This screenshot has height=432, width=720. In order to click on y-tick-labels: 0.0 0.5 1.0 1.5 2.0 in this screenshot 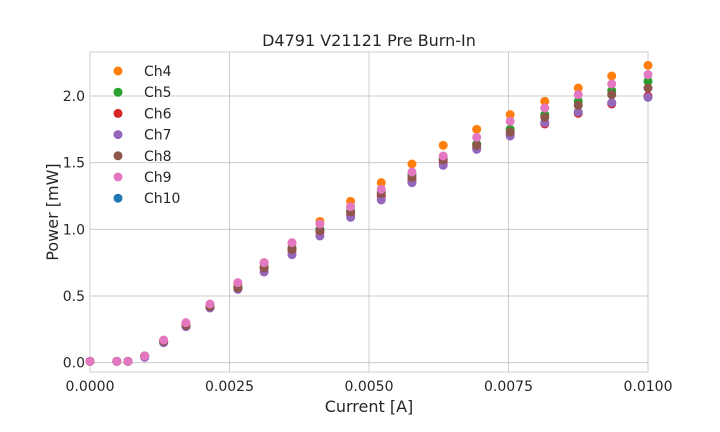, I will do `click(74, 230)`.